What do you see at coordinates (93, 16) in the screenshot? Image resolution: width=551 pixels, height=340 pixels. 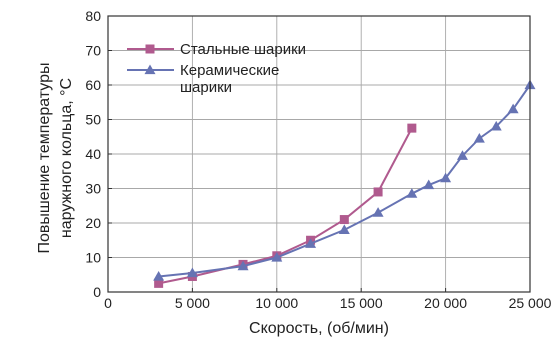 I see `y-tick-label-8: 80` at bounding box center [93, 16].